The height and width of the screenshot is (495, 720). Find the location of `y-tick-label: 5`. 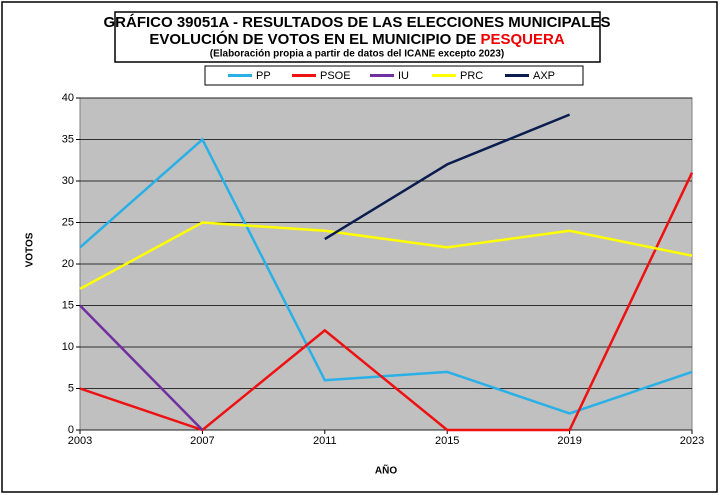

y-tick-label: 5 is located at coordinates (71, 388).